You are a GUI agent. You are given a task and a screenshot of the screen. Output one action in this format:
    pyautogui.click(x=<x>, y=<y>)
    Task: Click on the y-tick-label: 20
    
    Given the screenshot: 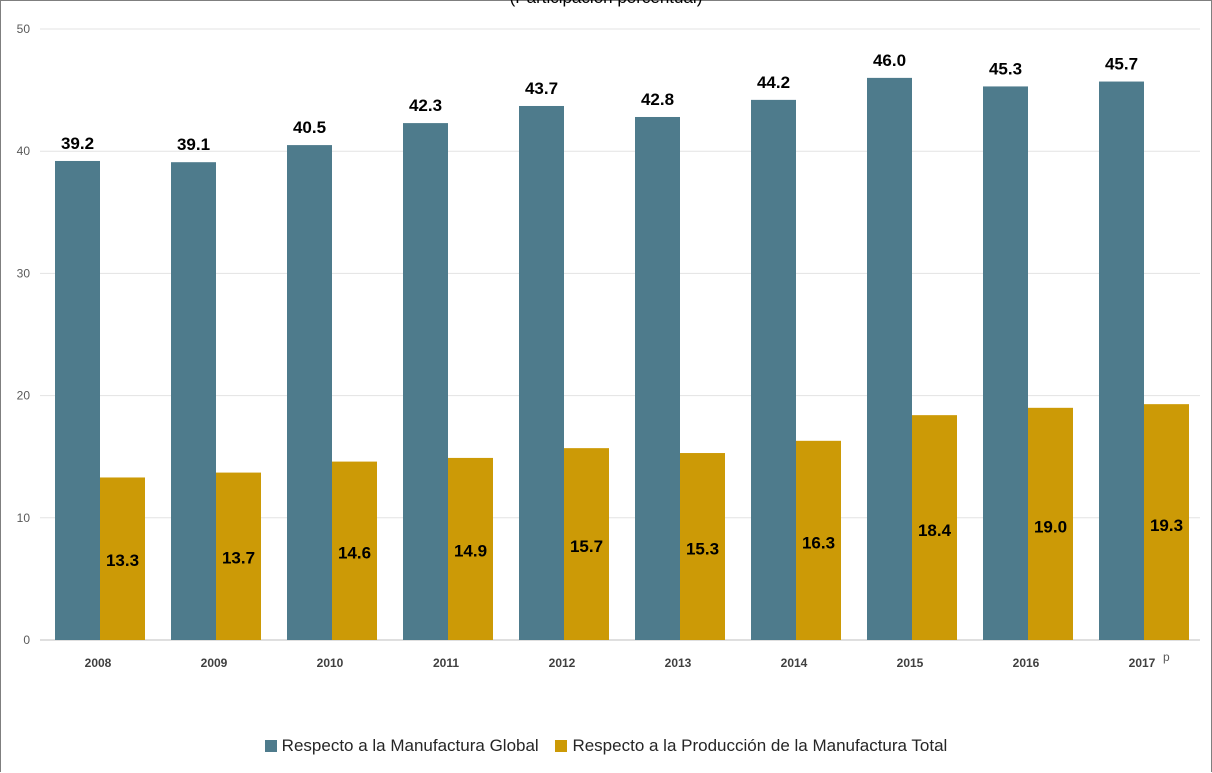 What is the action you would take?
    pyautogui.click(x=24, y=396)
    